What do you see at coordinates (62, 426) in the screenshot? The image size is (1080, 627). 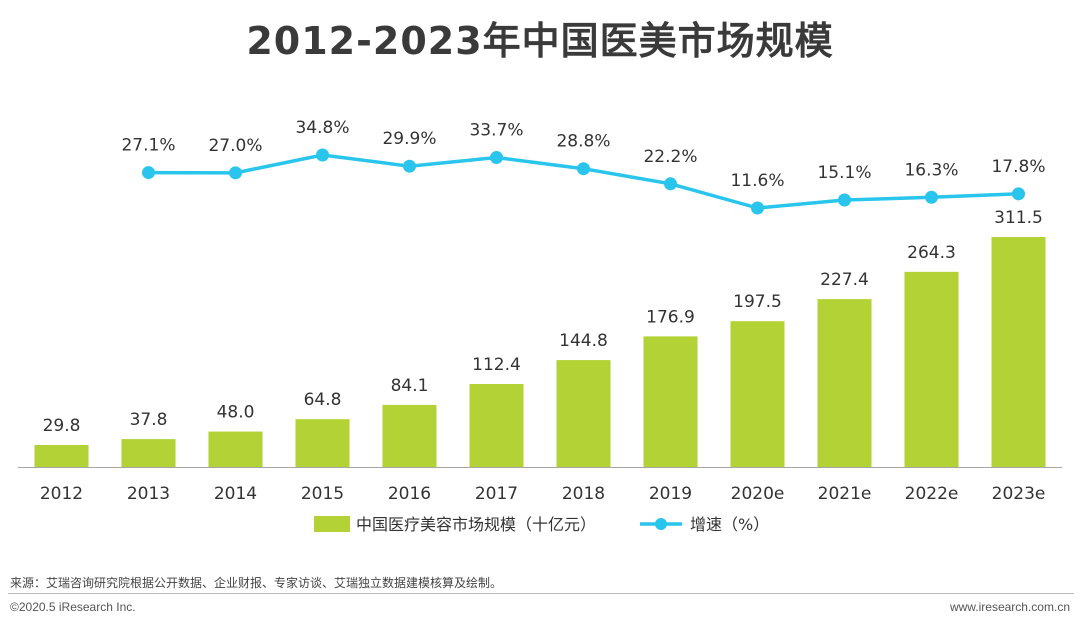 I see `bar-label-2012: 29.8` at bounding box center [62, 426].